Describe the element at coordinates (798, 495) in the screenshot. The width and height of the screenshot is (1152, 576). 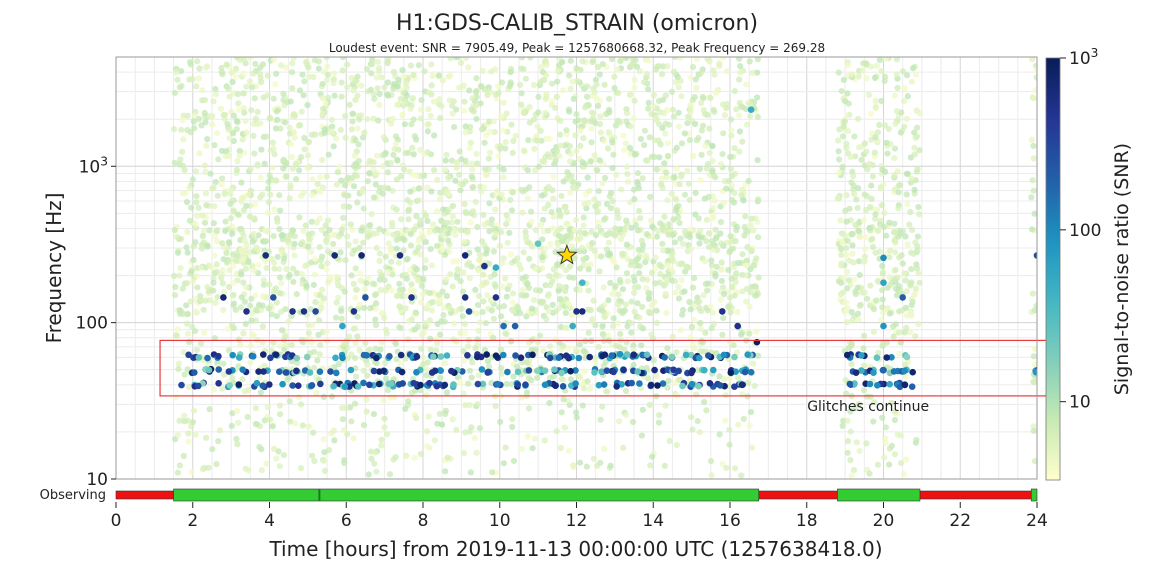
I see `segment-off` at that location.